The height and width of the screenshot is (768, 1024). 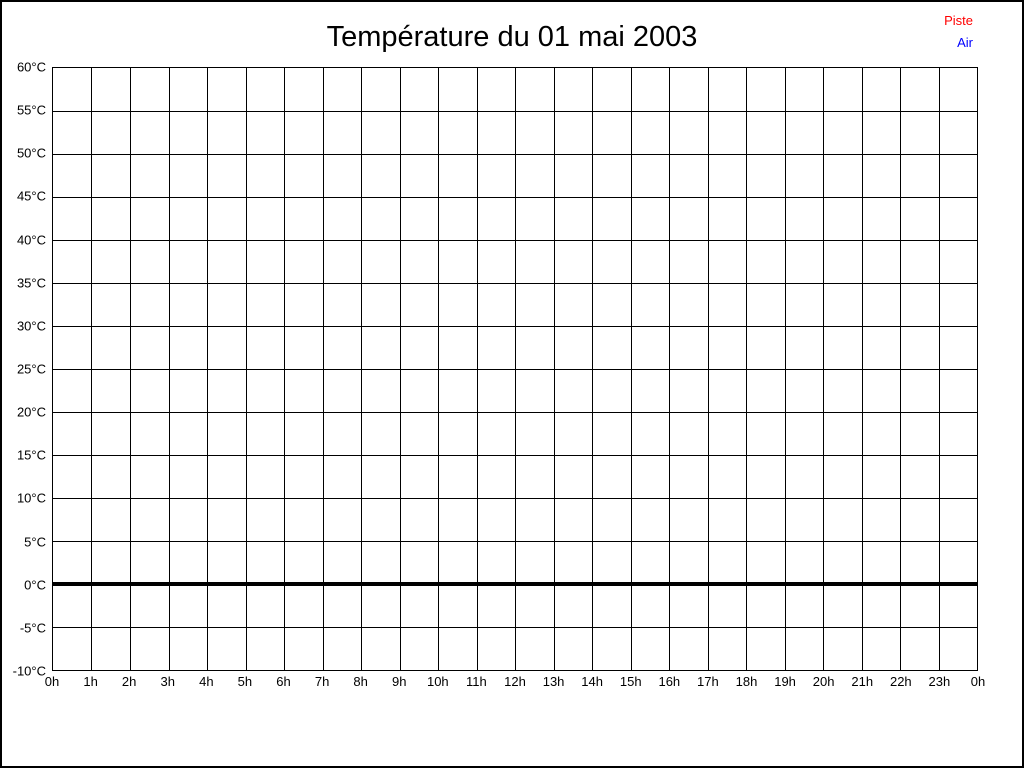 What do you see at coordinates (245, 681) in the screenshot?
I see `x-tick-label: 5h` at bounding box center [245, 681].